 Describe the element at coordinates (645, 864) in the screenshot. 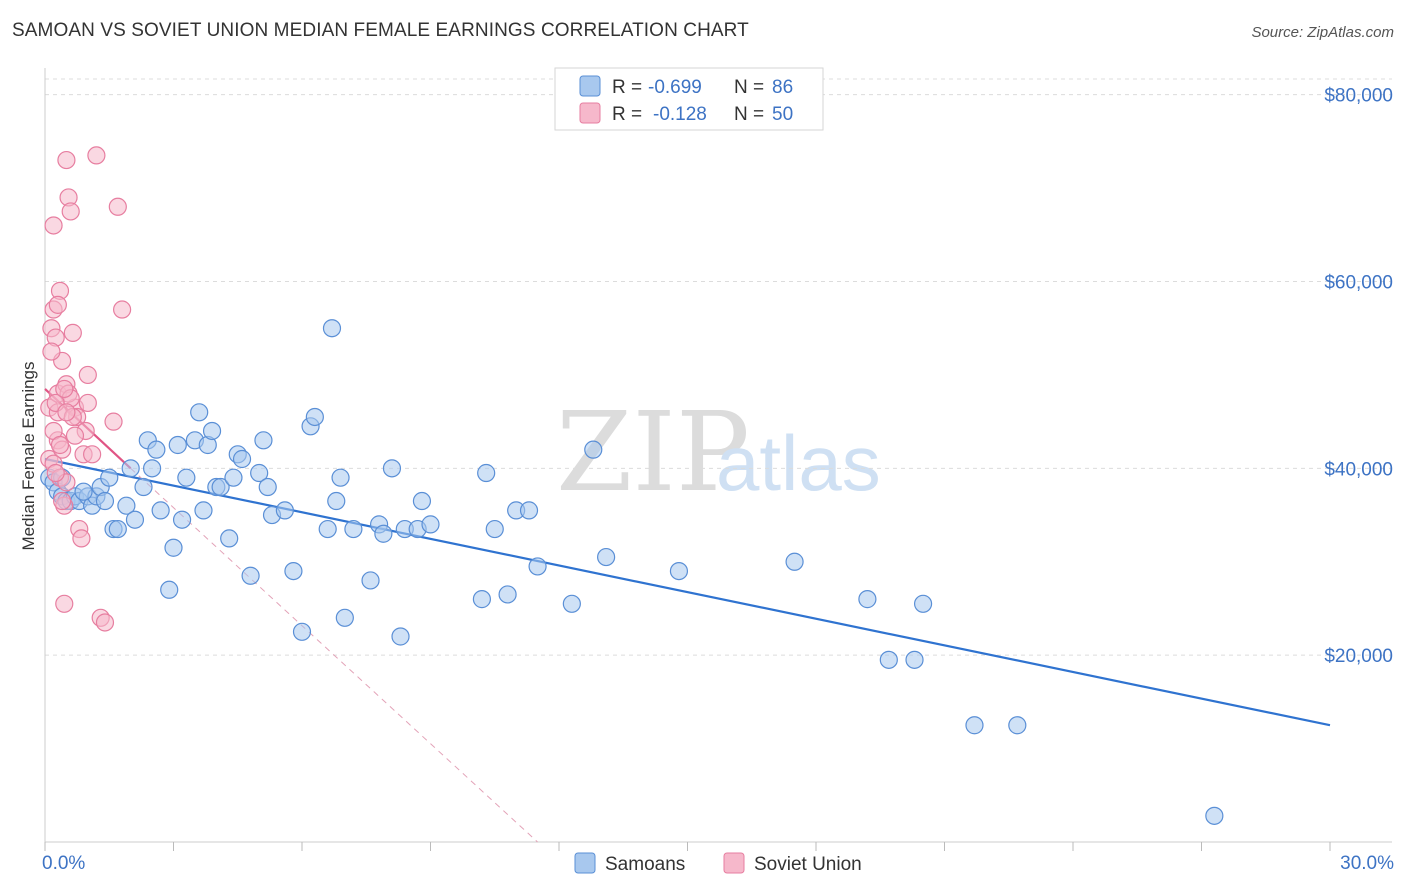

I see `legend-bottom-samoans: Samoans` at that location.